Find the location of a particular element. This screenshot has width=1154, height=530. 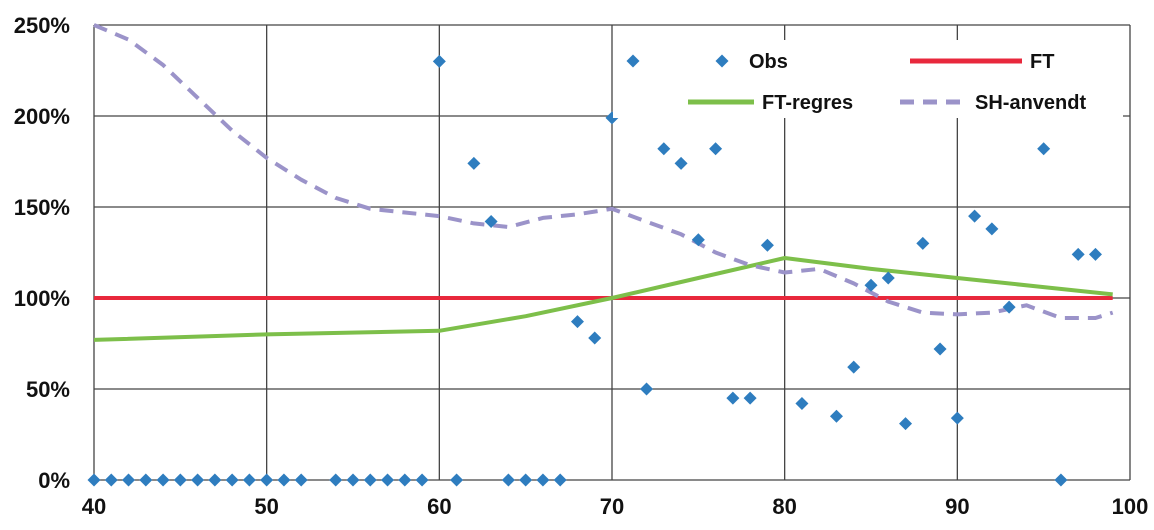

y-tick-label: 250% is located at coordinates (42, 25).